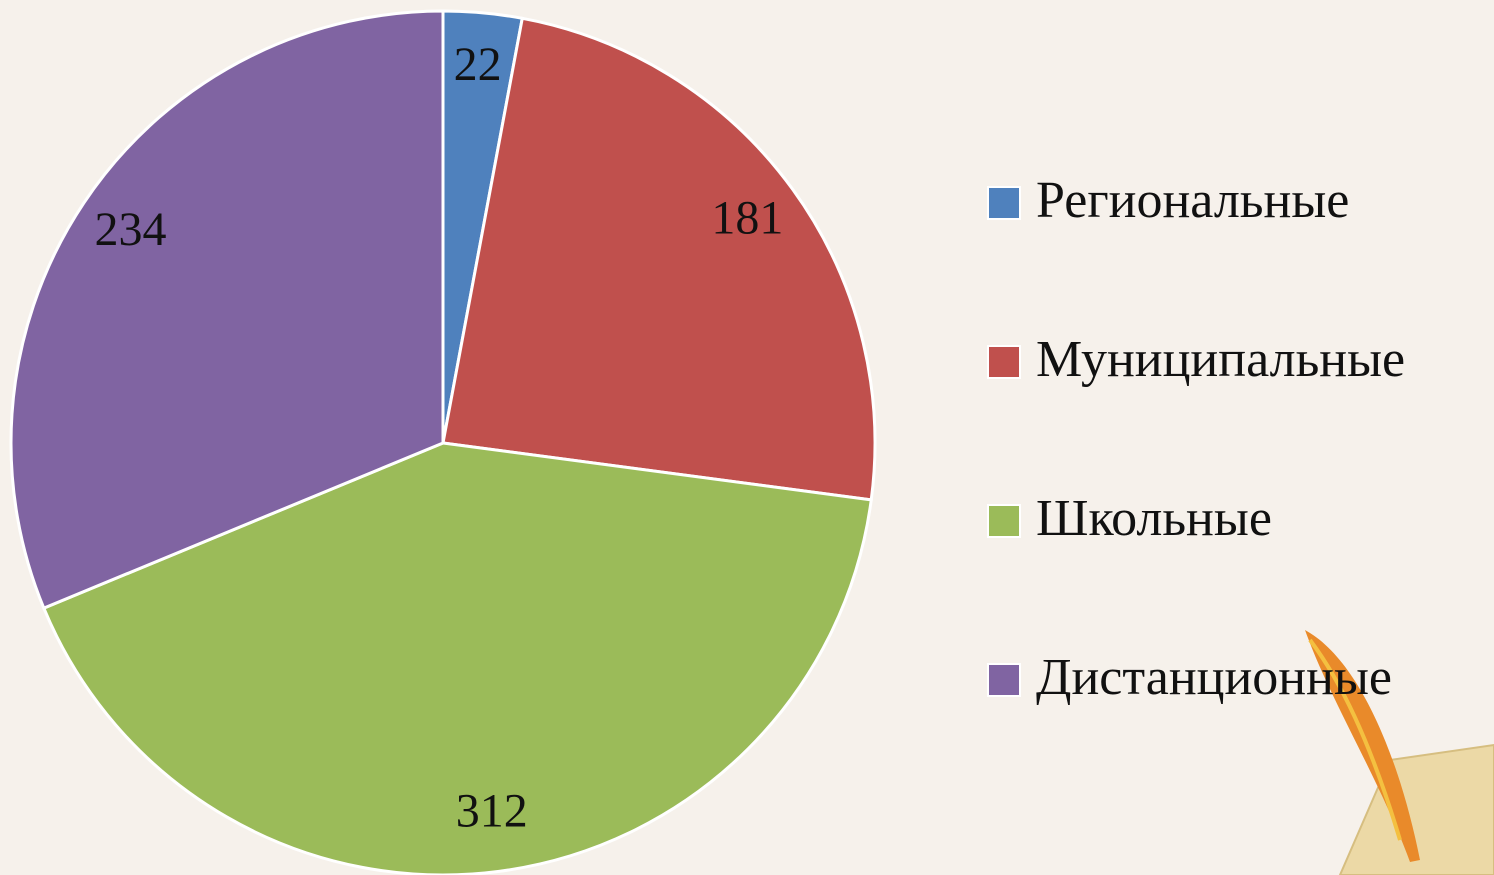 Image resolution: width=1494 pixels, height=875 pixels. Describe the element at coordinates (478, 64) in the screenshot. I see `data-label: 22` at that location.